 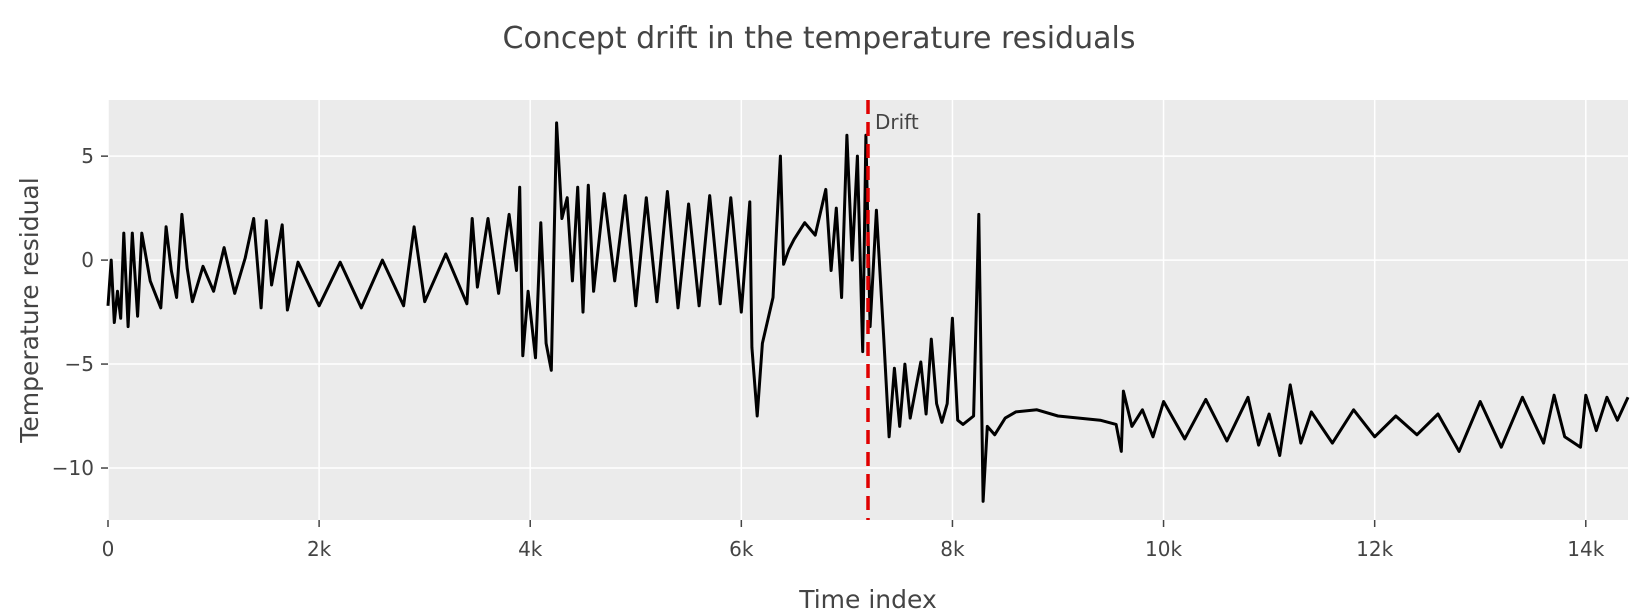 I want to click on x-tick-label: 12k, so click(x=1374, y=549).